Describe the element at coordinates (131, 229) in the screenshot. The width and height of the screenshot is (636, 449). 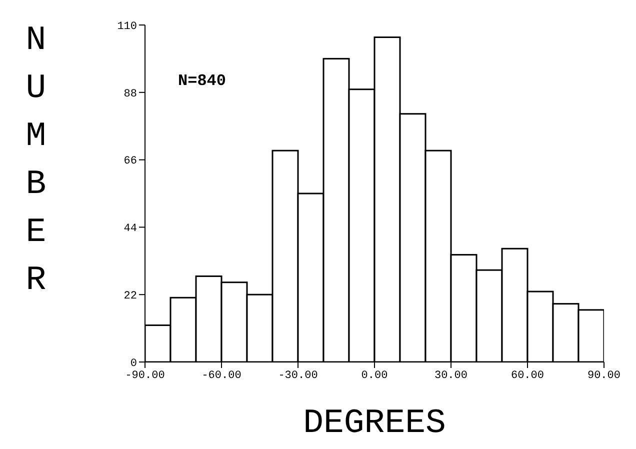
I see `y-tick-label: 44` at that location.